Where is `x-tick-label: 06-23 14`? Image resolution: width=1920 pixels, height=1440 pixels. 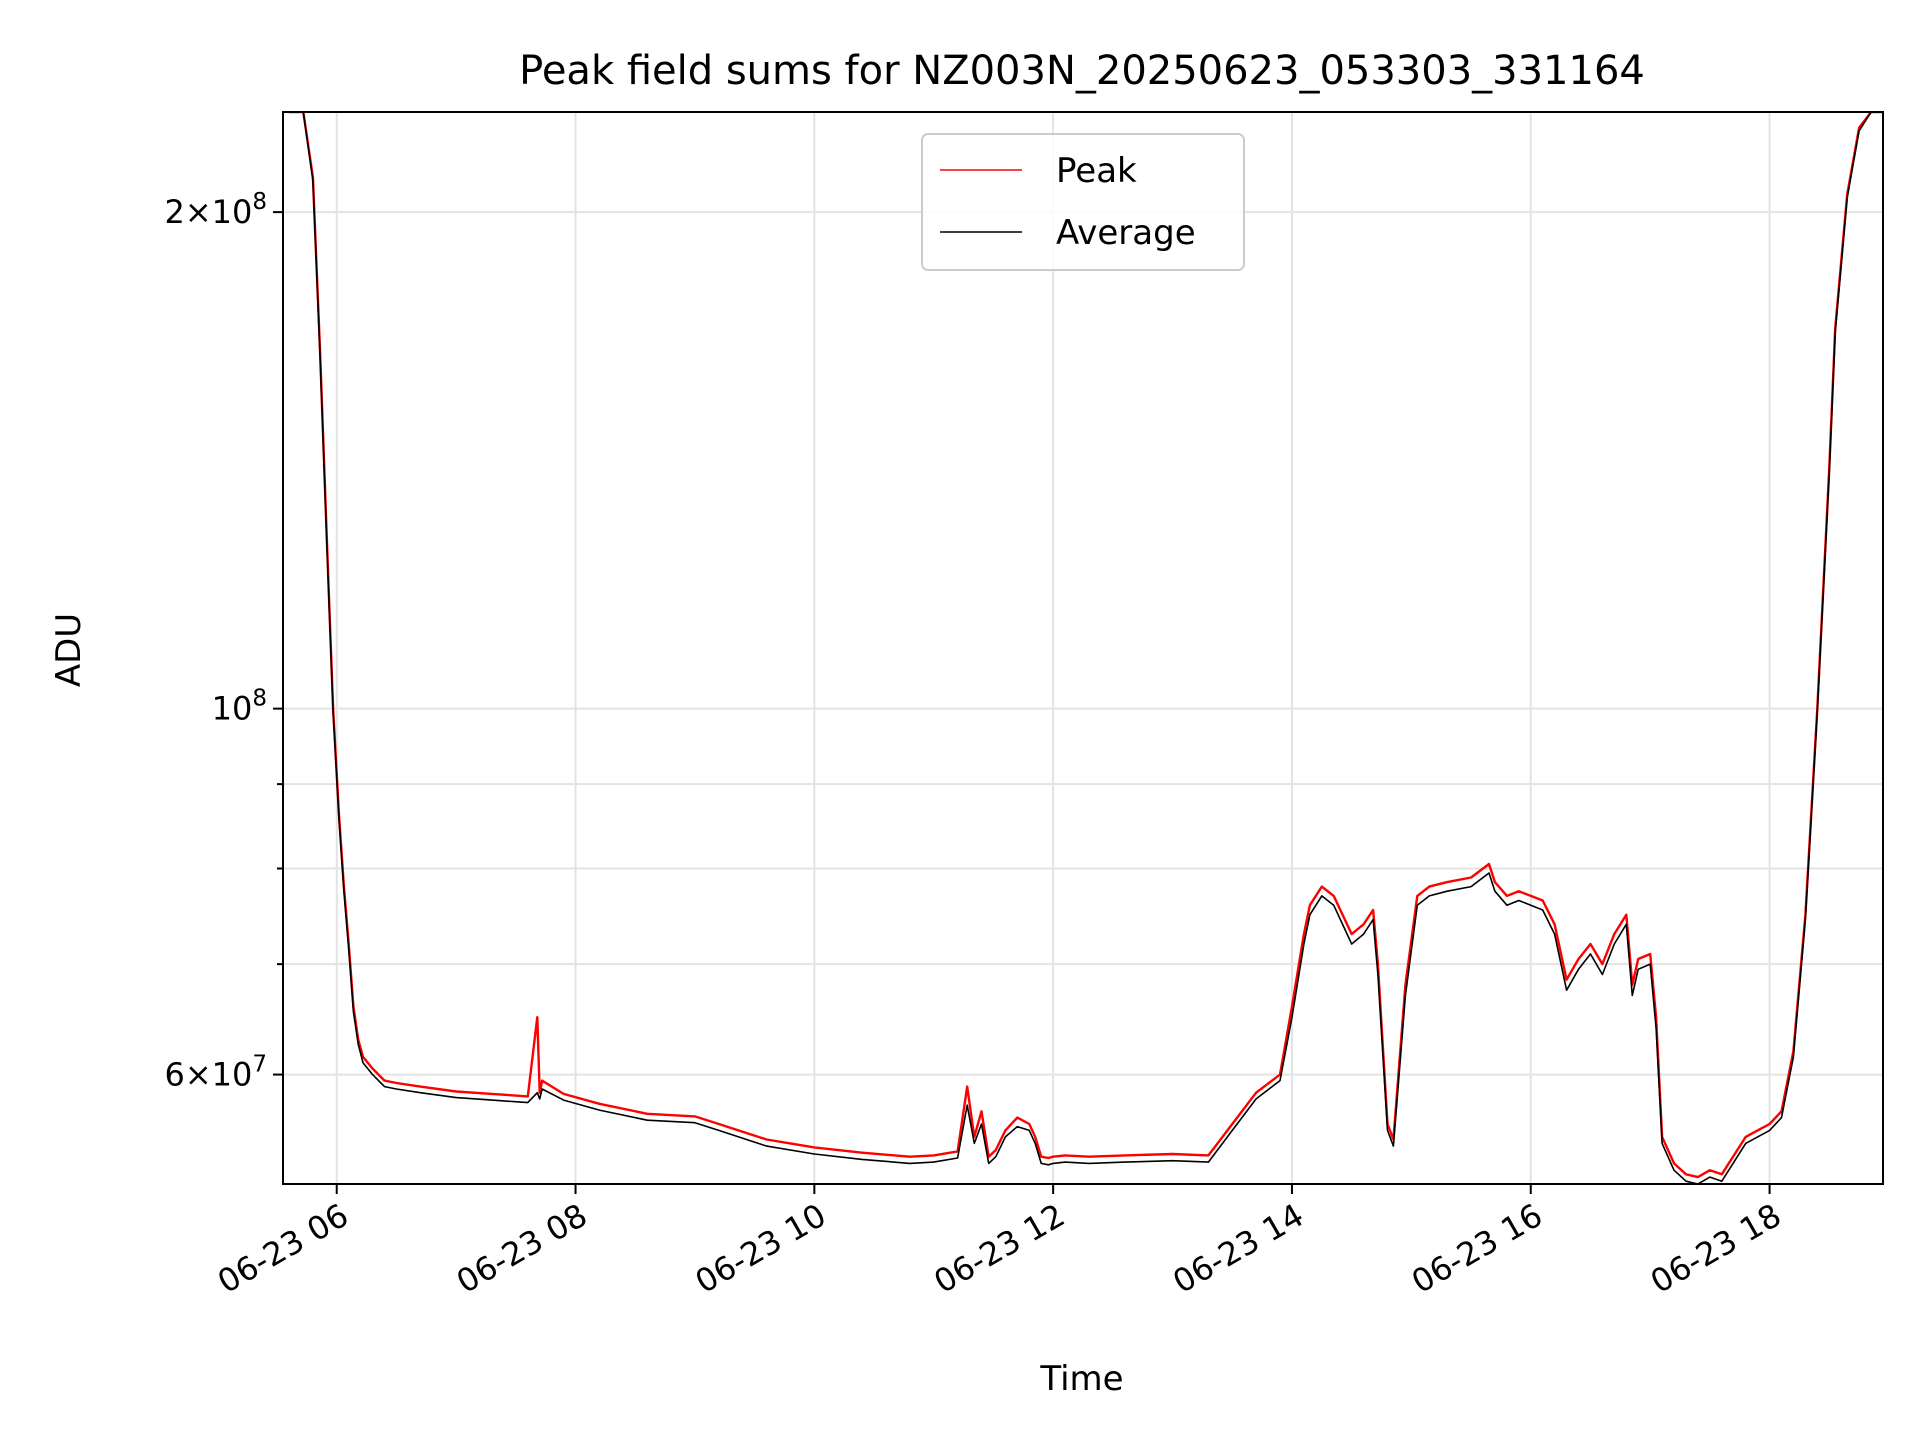 x-tick-label: 06-23 14 is located at coordinates (1238, 1248).